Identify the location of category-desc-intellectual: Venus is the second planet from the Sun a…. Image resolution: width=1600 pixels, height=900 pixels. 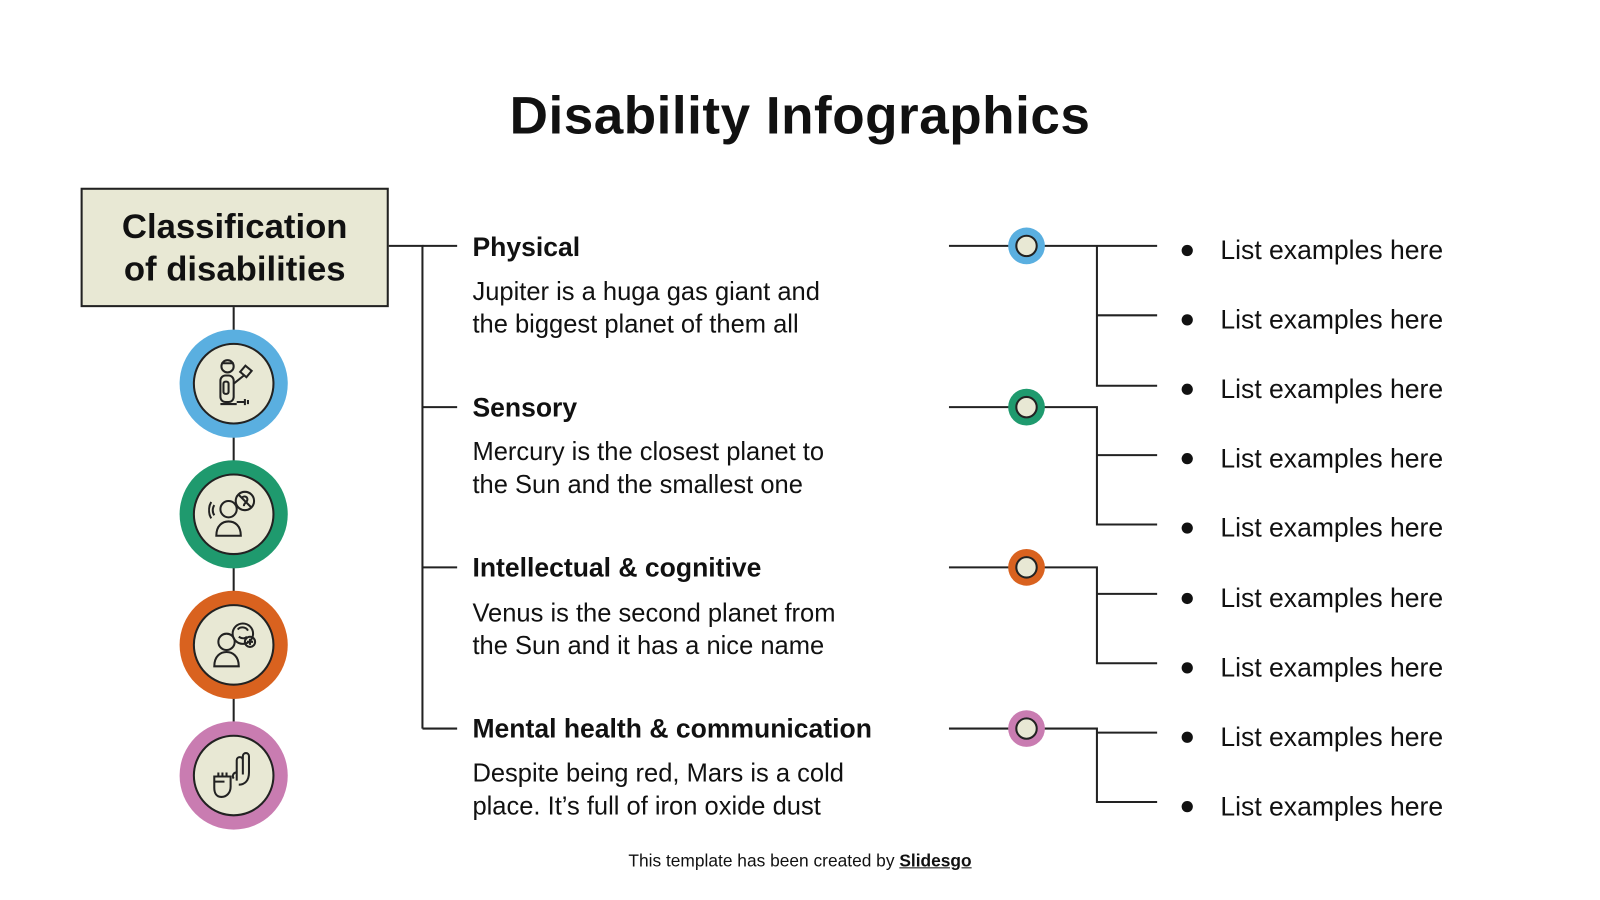
(706, 629).